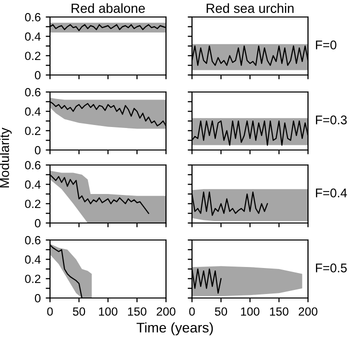 The image size is (350, 338). I want to click on text: F=0.5, so click(331, 268).